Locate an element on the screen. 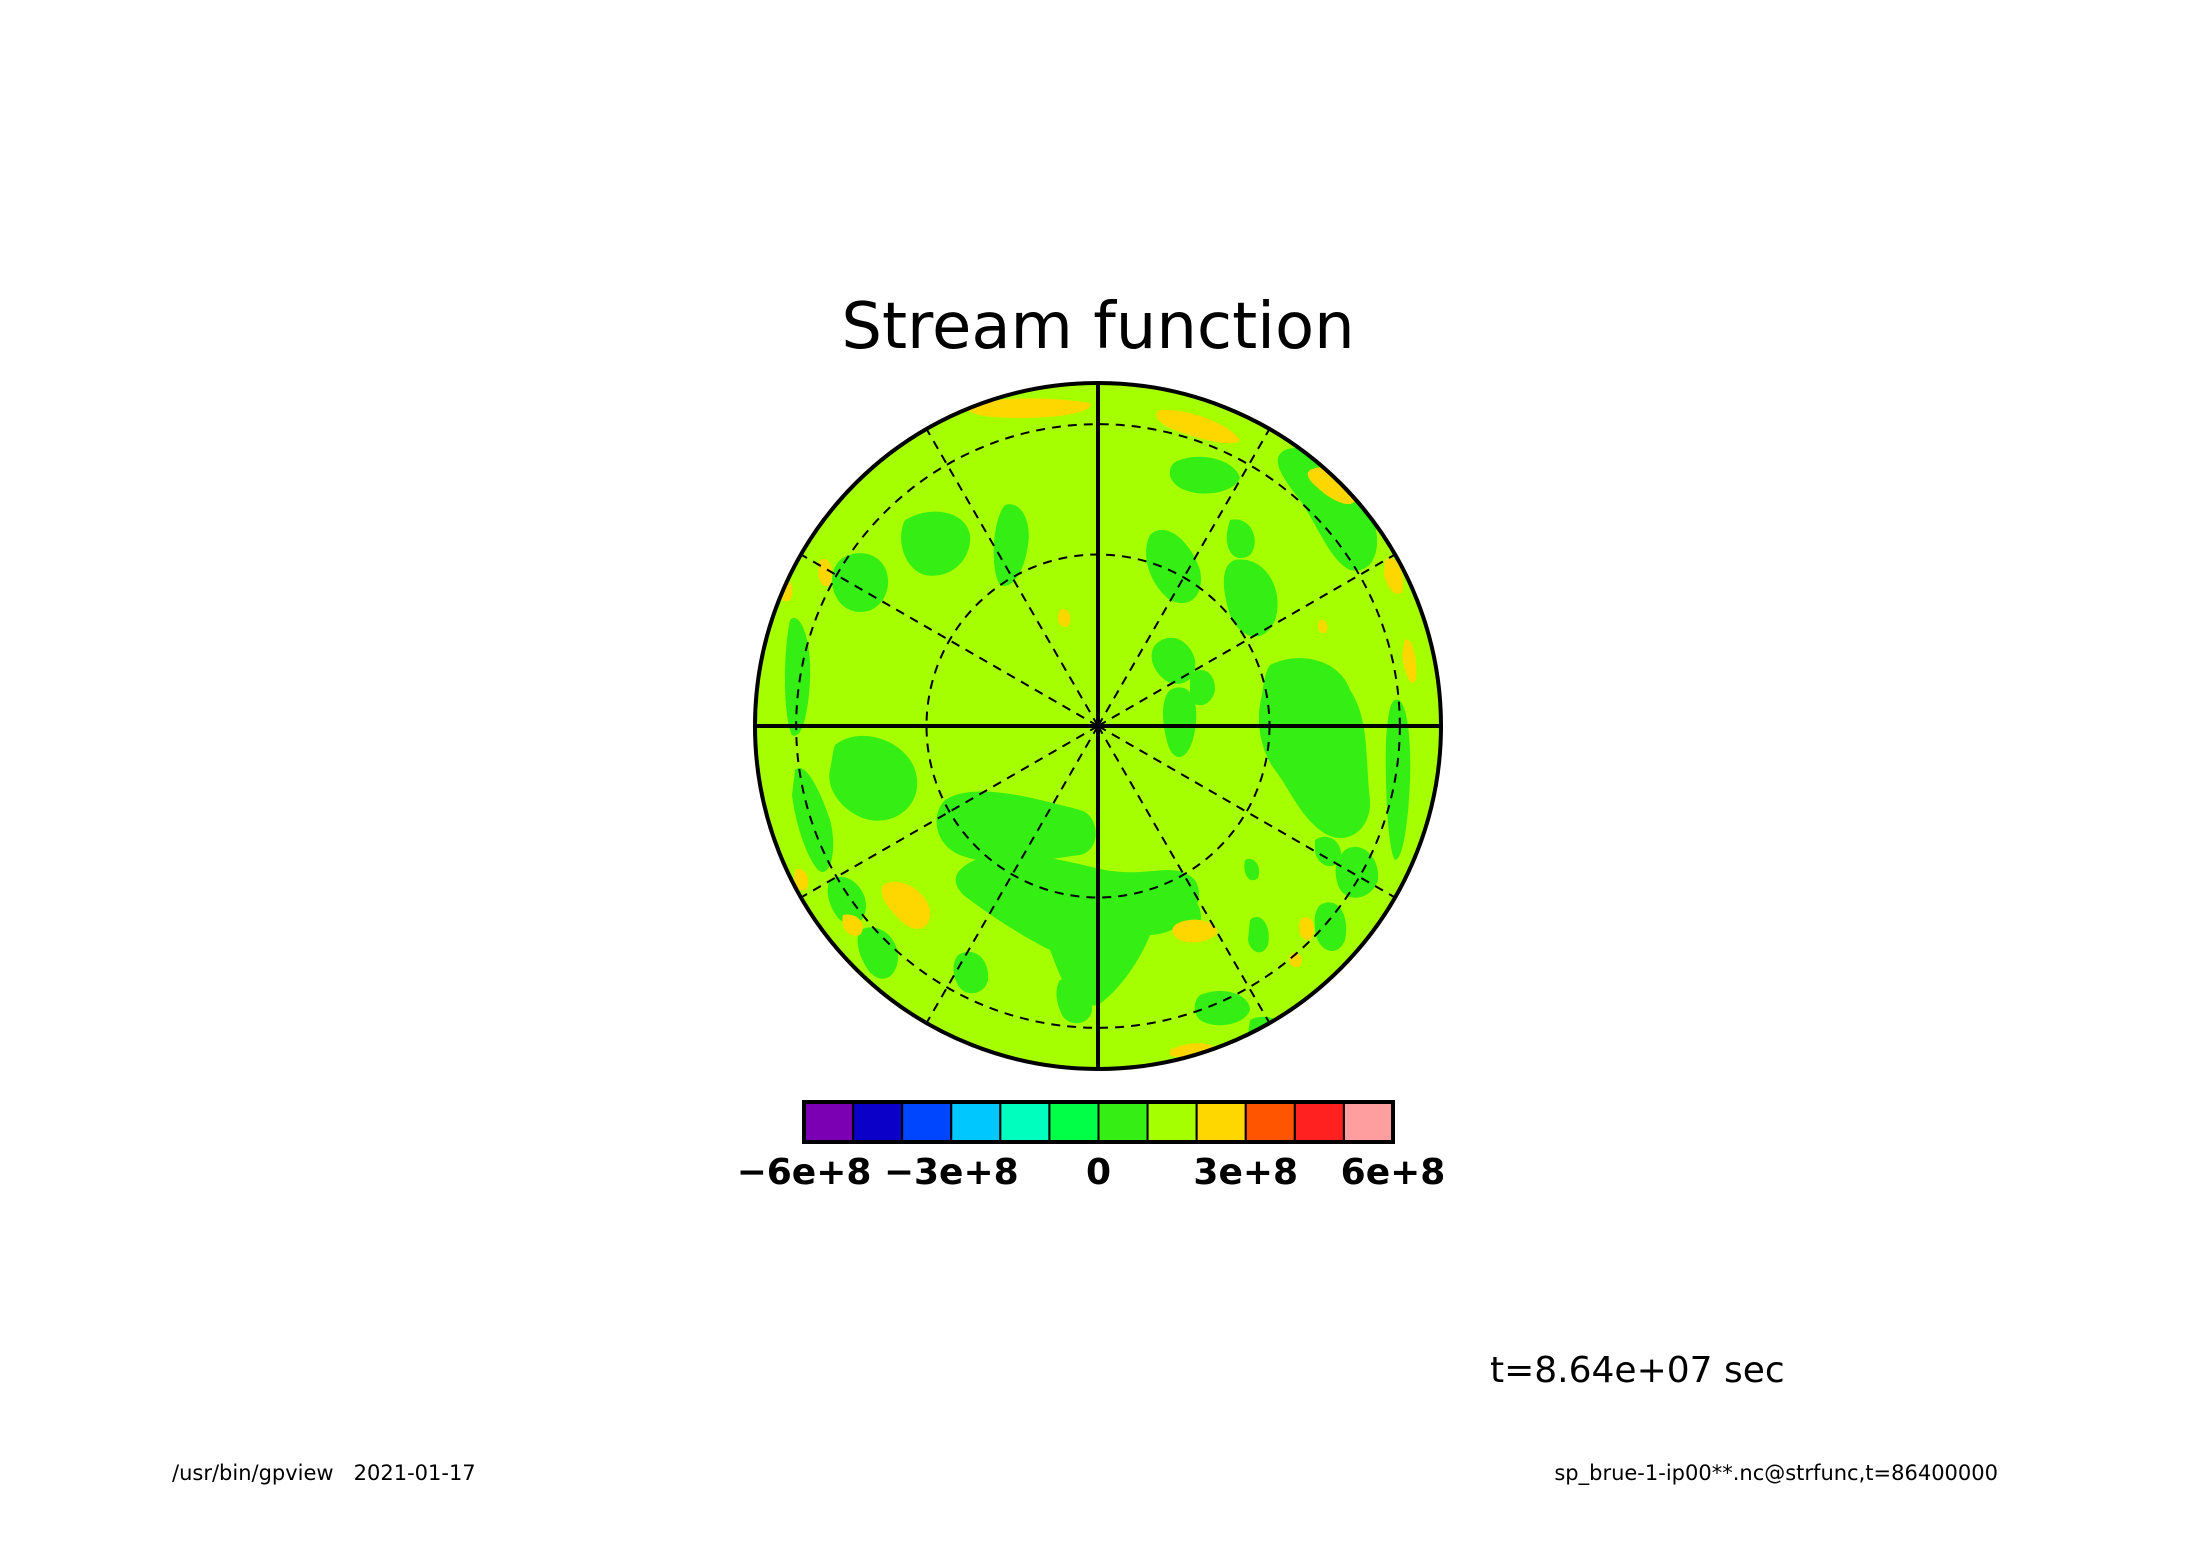  map-graticule is located at coordinates (1098, 726).